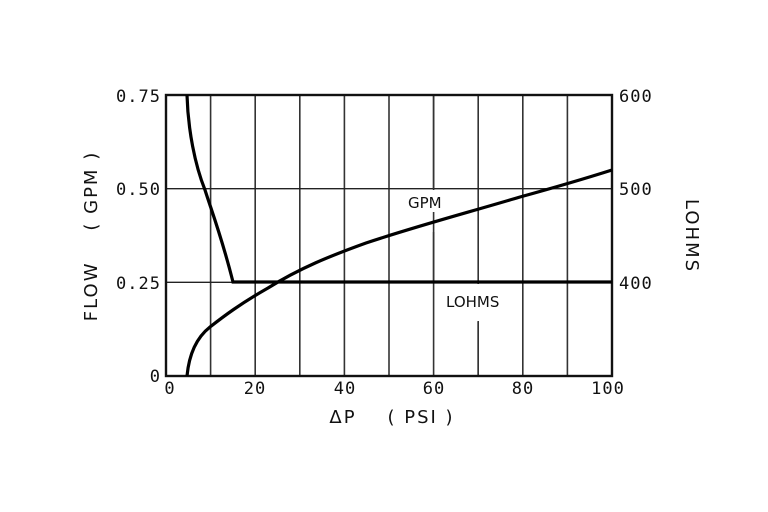 This screenshot has width=768, height=512. Describe the element at coordinates (138, 97) in the screenshot. I see `y-tick-0-75: 0.75` at that location.